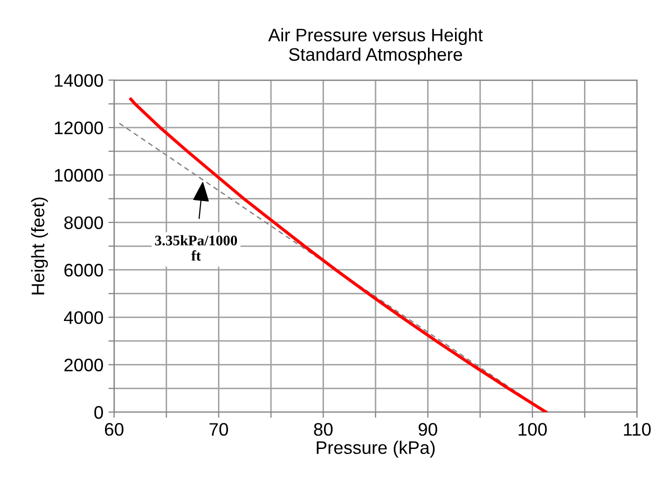 This screenshot has height=477, width=652. Describe the element at coordinates (78, 128) in the screenshot. I see `y-tick-label: 12000` at that location.